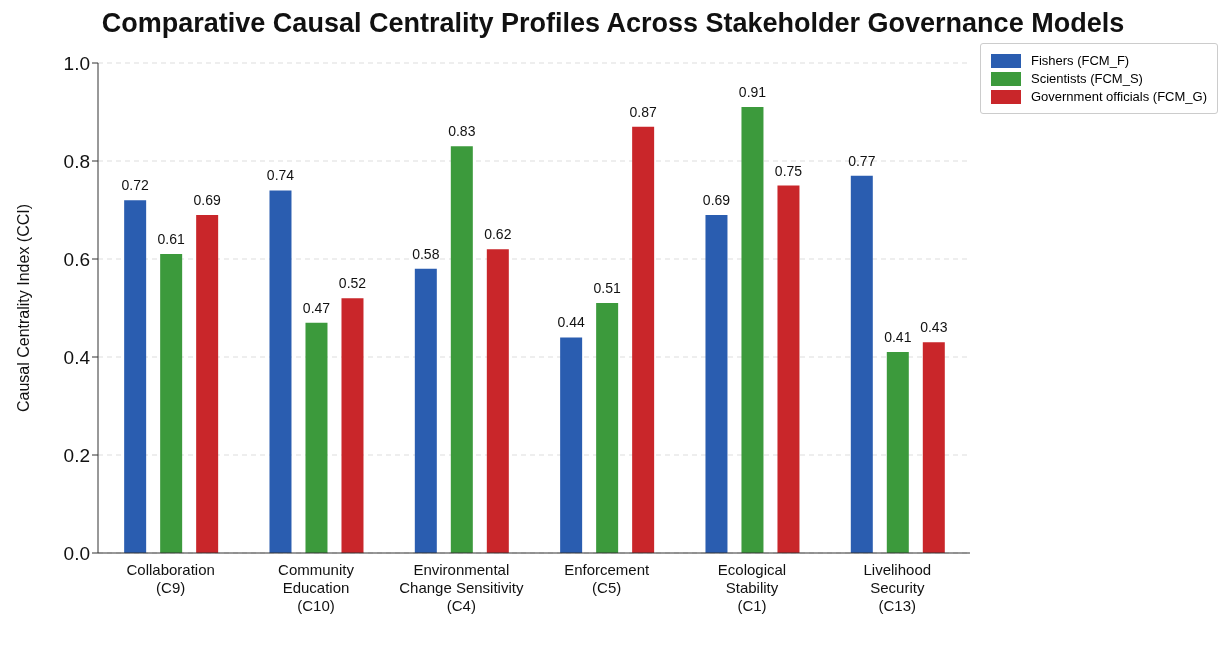  Describe the element at coordinates (76, 455) in the screenshot. I see `y-tick-label: 0.2` at that location.